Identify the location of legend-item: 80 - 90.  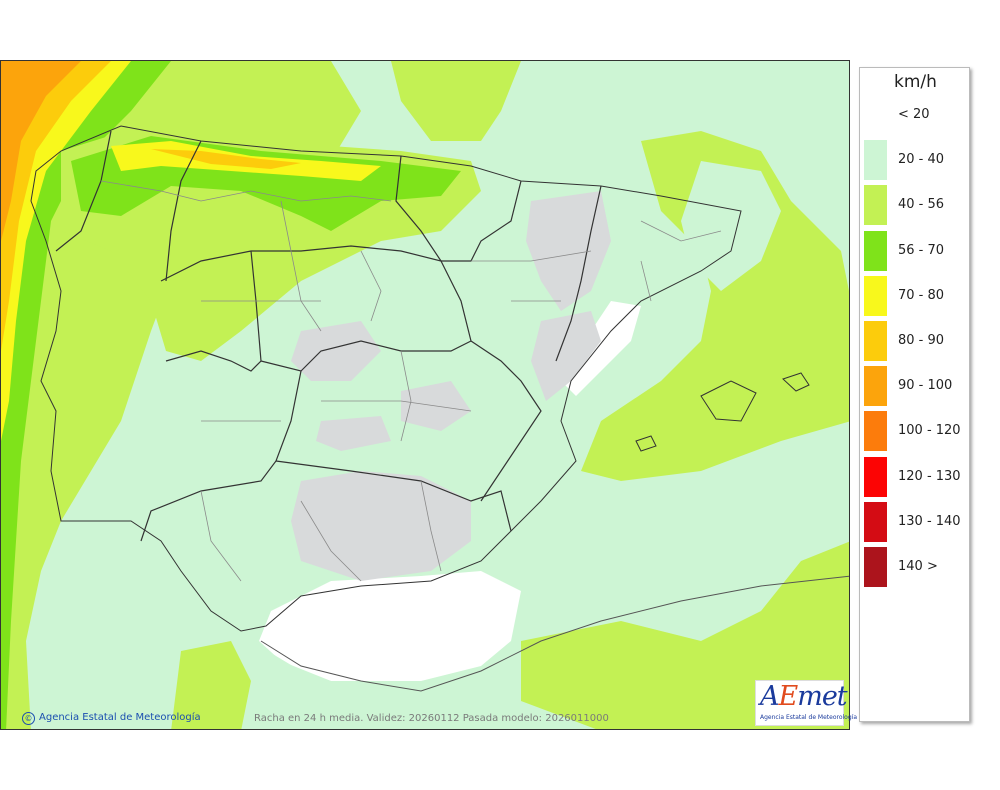
(916, 342).